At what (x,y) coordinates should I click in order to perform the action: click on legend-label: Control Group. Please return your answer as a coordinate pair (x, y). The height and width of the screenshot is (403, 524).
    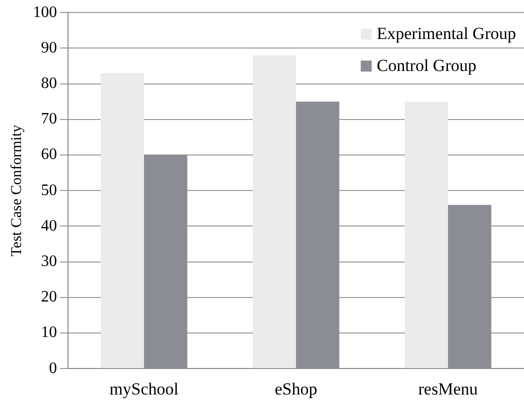
    Looking at the image, I should click on (426, 66).